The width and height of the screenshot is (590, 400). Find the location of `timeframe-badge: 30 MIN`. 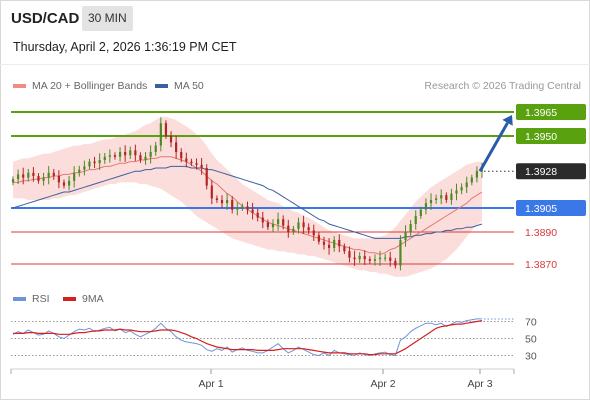

timeframe-badge: 30 MIN is located at coordinates (107, 18).